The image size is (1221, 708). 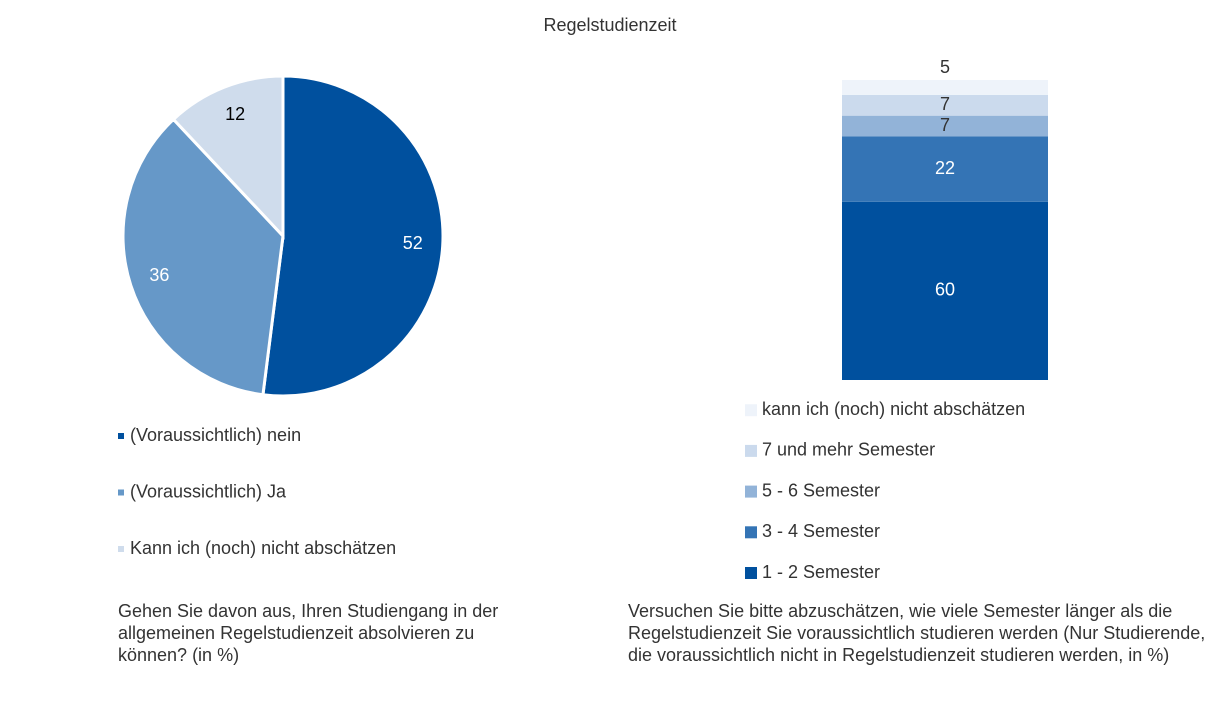 What do you see at coordinates (848, 450) in the screenshot?
I see `legend-label: 7 und mehr Semester` at bounding box center [848, 450].